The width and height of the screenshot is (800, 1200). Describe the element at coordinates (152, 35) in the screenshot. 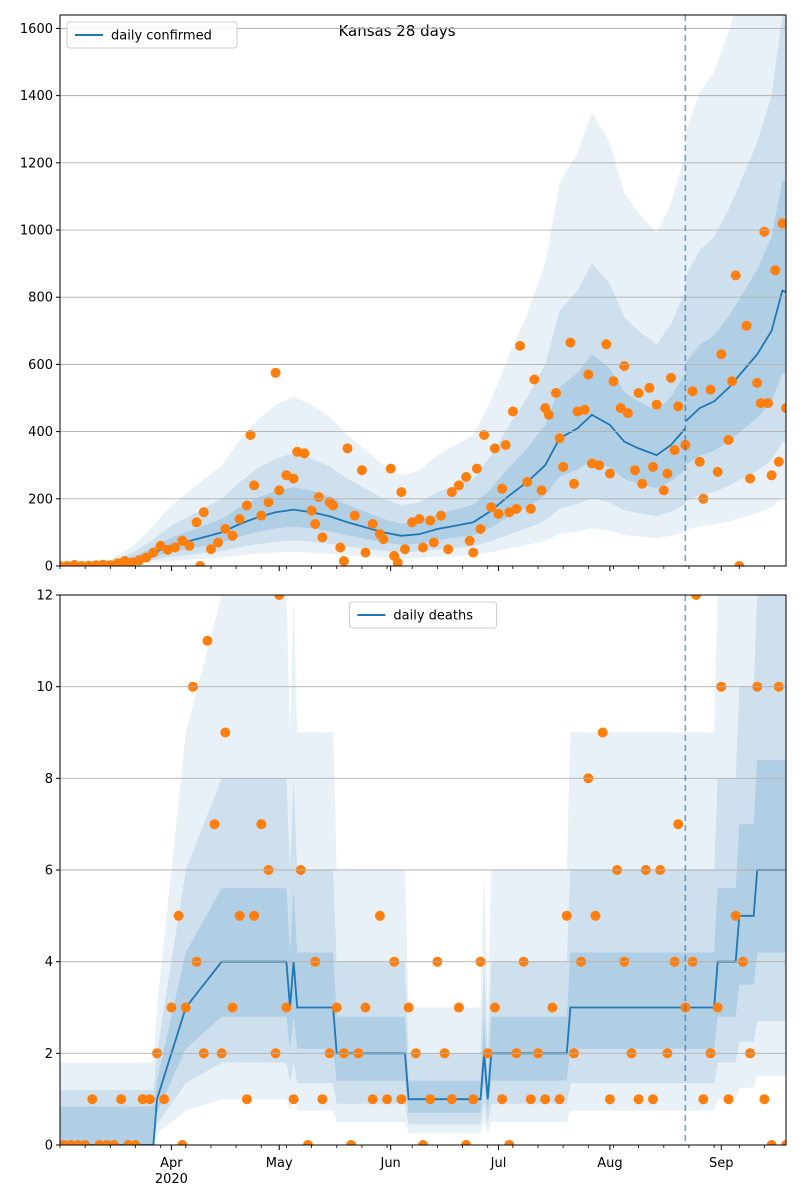

I see `legend: daily confirmed` at that location.